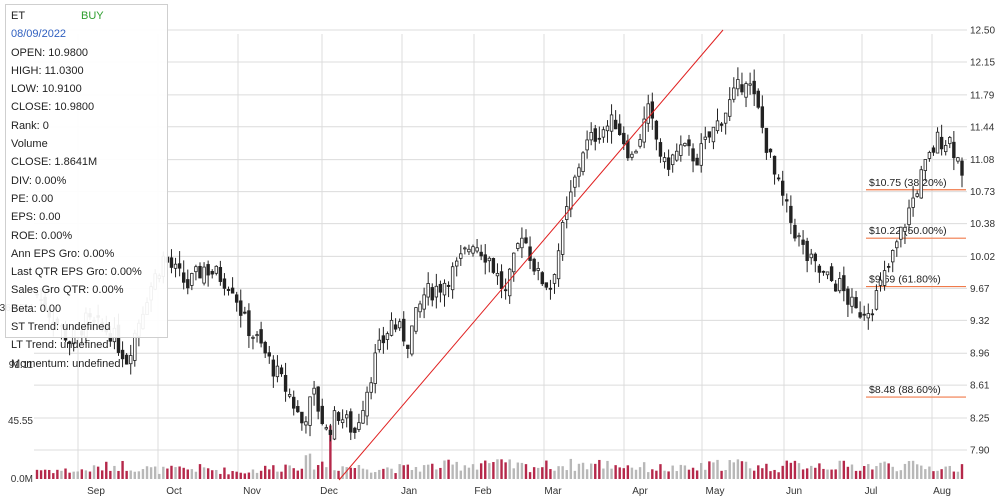 The height and width of the screenshot is (500, 999). Describe the element at coordinates (47, 70) in the screenshot. I see `info-stat-line: HIGH: 11.0300` at that location.